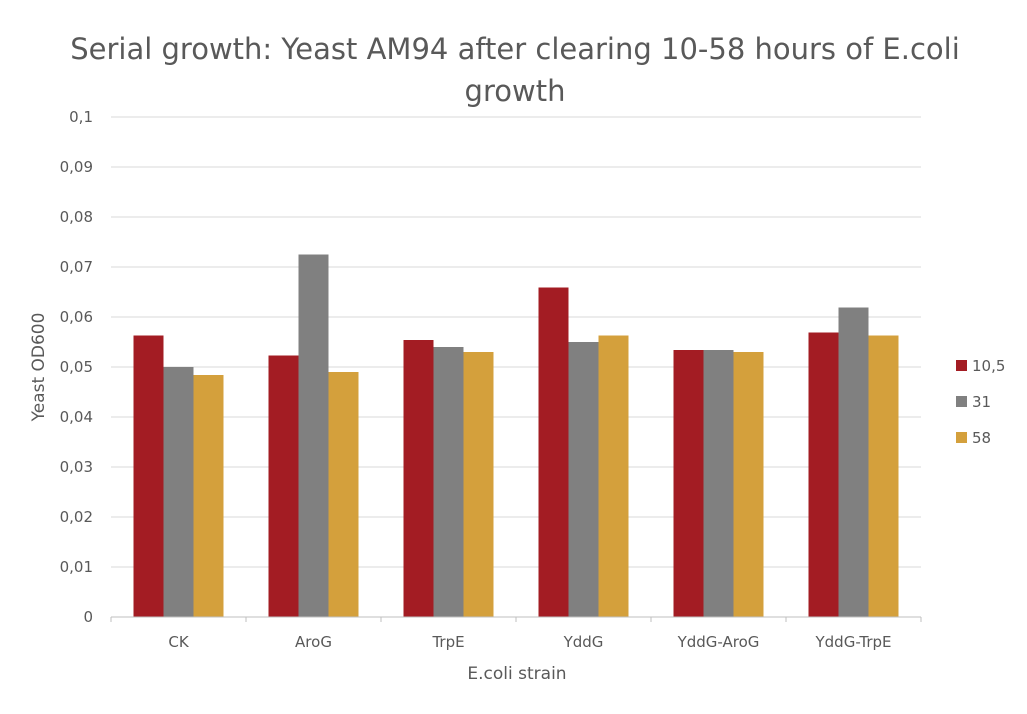  What do you see at coordinates (76, 567) in the screenshot?
I see `y-tick-label: 0,01` at bounding box center [76, 567].